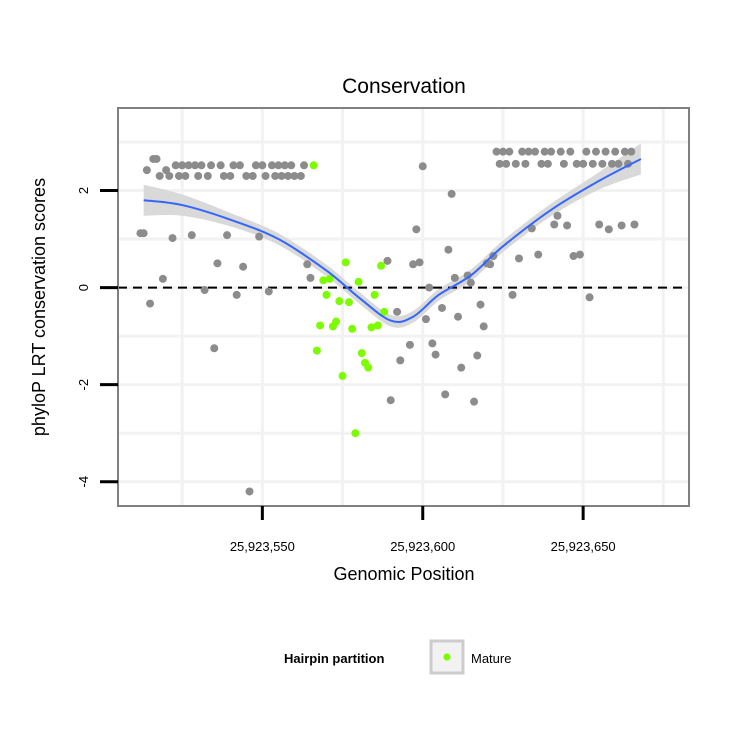 The image size is (750, 750). Describe the element at coordinates (404, 86) in the screenshot. I see `chart-title: Conservation` at that location.